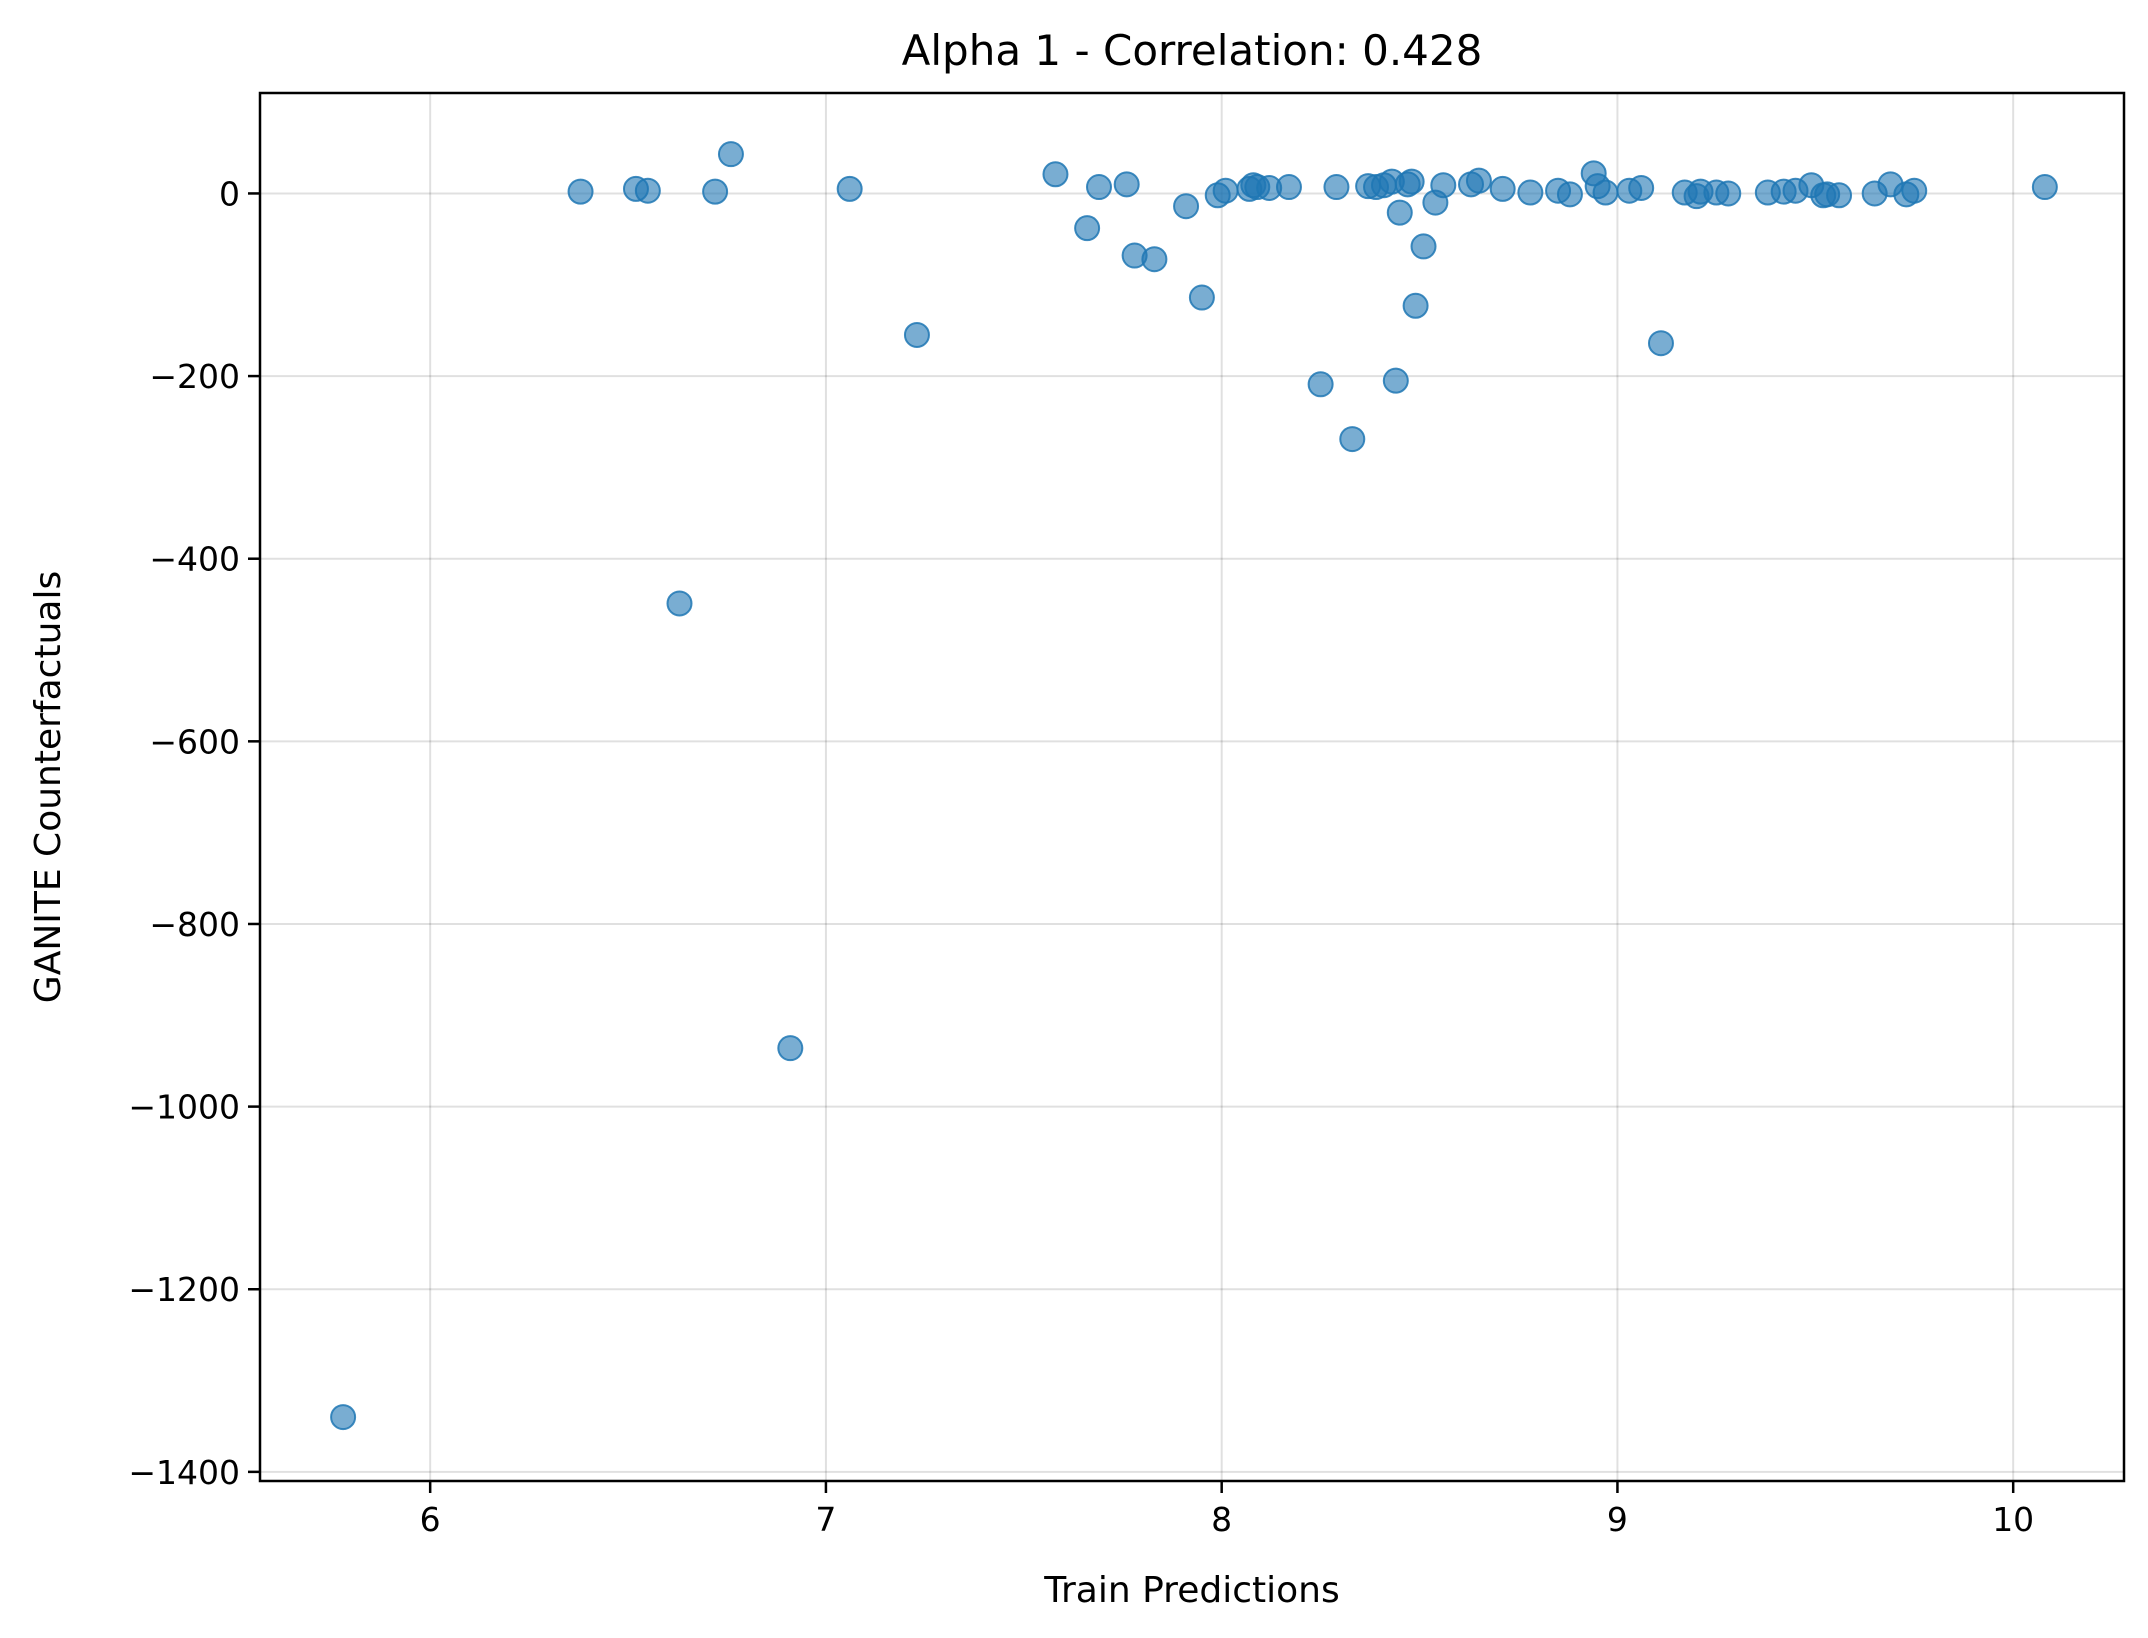  What do you see at coordinates (194, 833) in the screenshot?
I see `y-axis-ticks: 0 −200 −400 −600 −800 −1000 −1200 −1400` at bounding box center [194, 833].